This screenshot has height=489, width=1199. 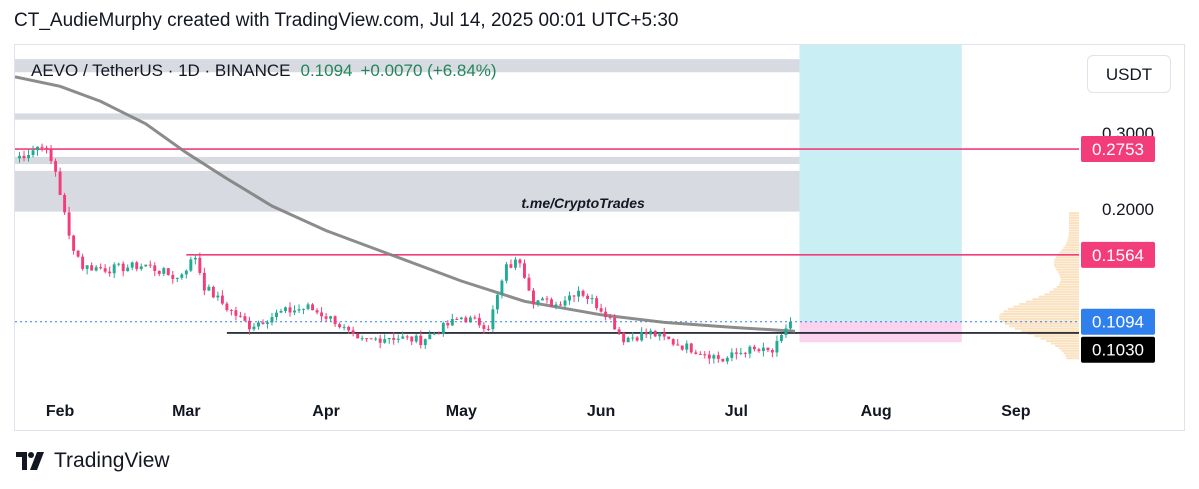 What do you see at coordinates (326, 411) in the screenshot?
I see `x-tick-label: Apr` at bounding box center [326, 411].